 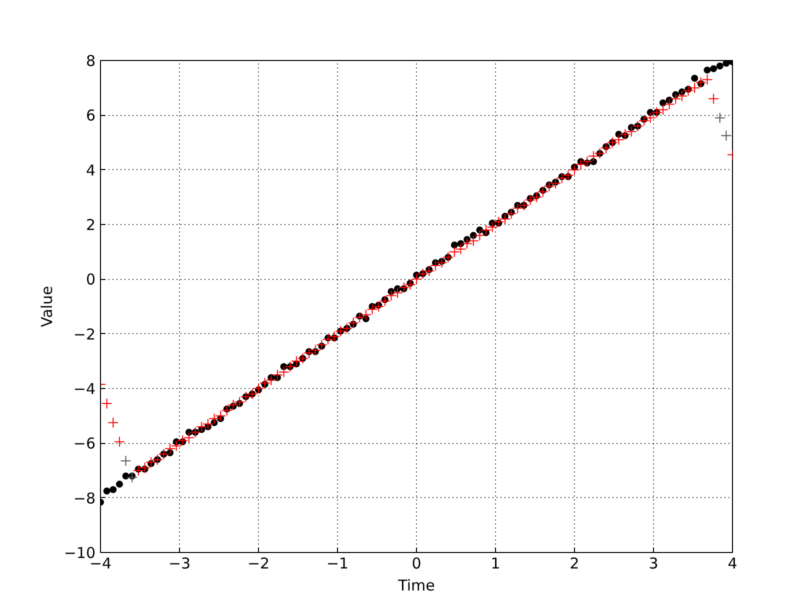 I want to click on y-tick-label: −6, so click(x=84, y=443).